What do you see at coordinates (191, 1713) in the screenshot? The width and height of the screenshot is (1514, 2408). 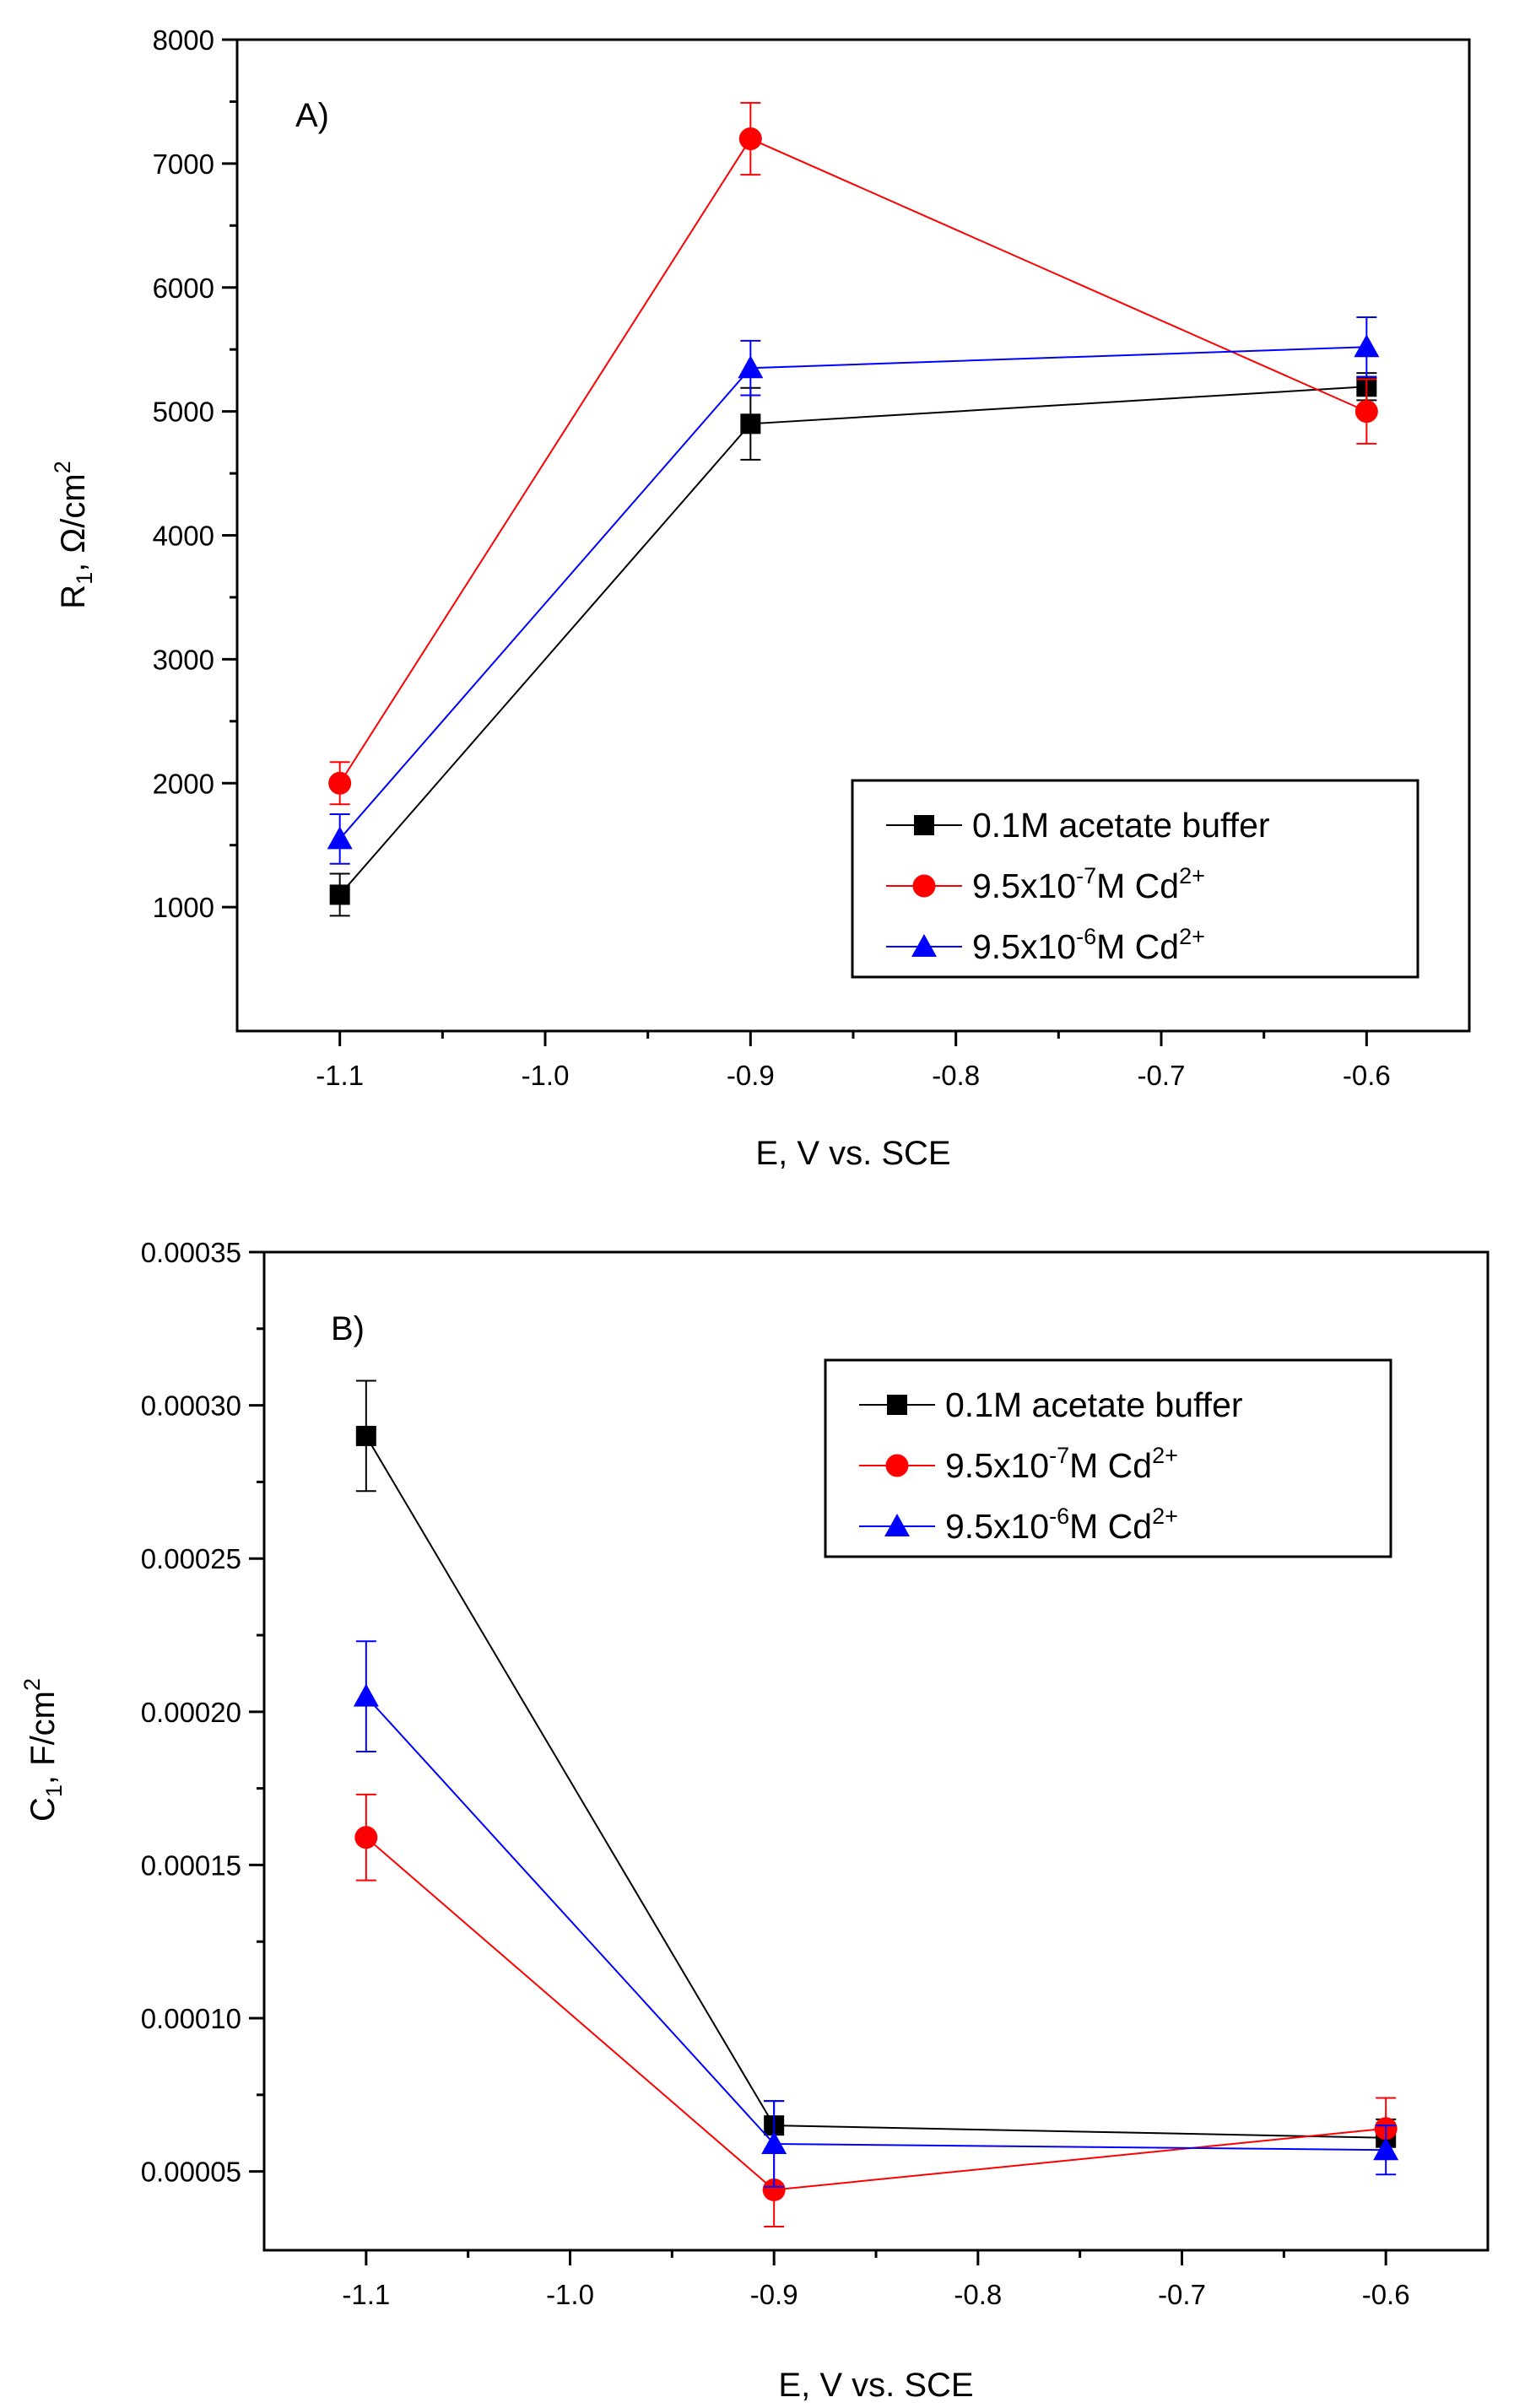 I see `y-tick-label: 0.00020` at bounding box center [191, 1713].